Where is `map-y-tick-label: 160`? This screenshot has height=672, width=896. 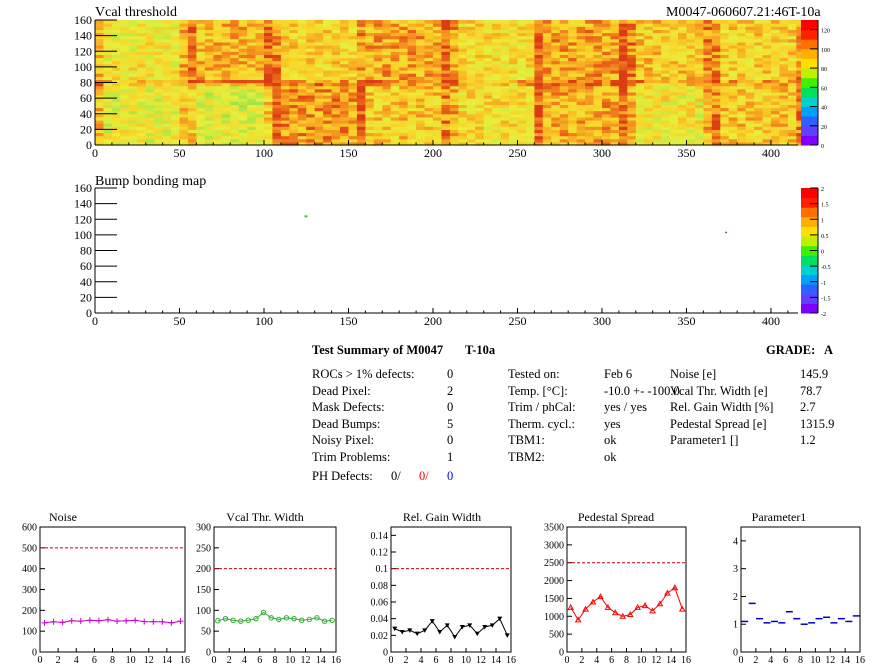
map-y-tick-label: 160 is located at coordinates (83, 188).